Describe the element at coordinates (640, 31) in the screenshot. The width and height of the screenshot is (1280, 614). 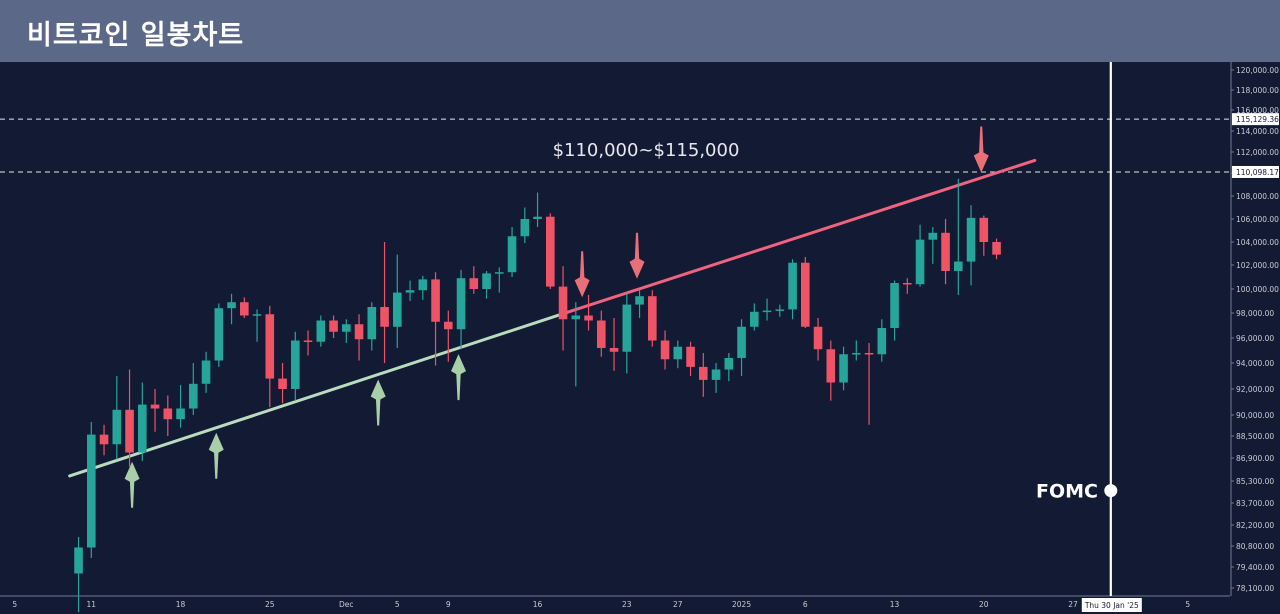
I see `header-bar: 비트코인 일봉차트` at that location.